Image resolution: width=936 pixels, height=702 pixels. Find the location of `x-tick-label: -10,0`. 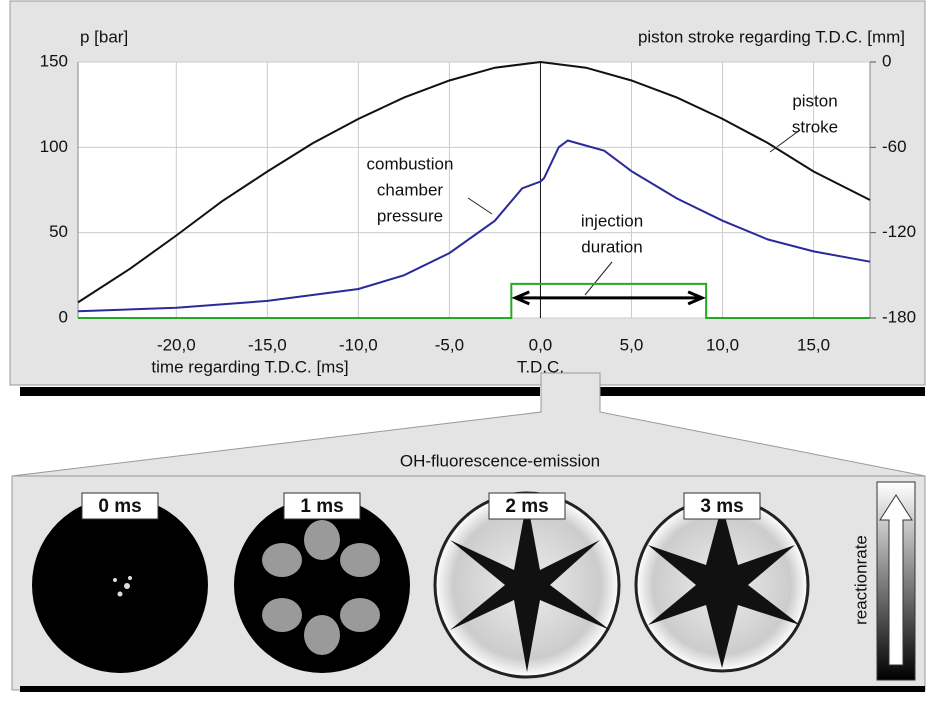

x-tick-label: -10,0 is located at coordinates (358, 344).